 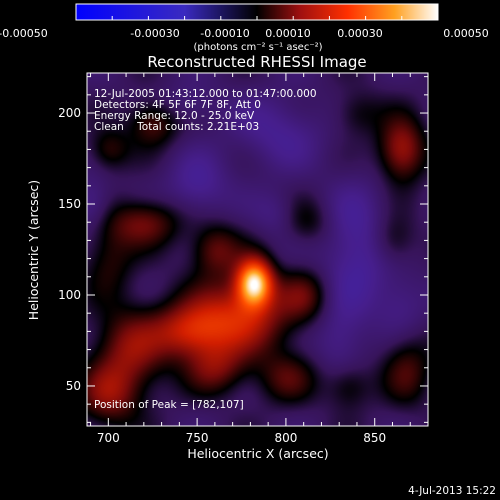 What do you see at coordinates (169, 405) in the screenshot?
I see `peak-label: Position of Peak = [782,107]` at bounding box center [169, 405].